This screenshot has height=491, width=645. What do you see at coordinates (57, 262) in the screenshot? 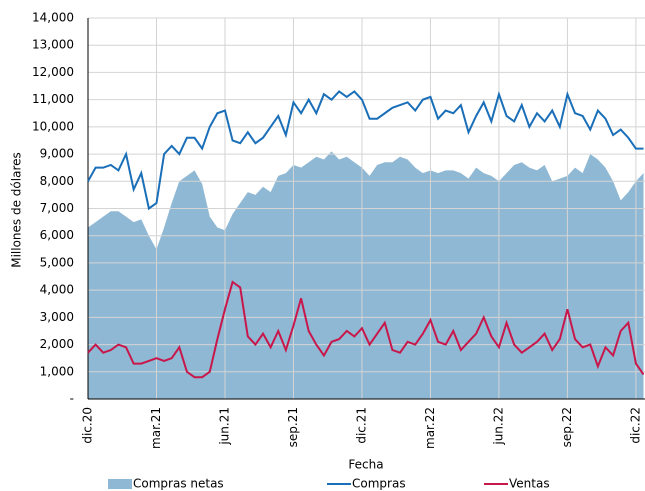
I see `y-tick-label: 5,000` at bounding box center [57, 262].